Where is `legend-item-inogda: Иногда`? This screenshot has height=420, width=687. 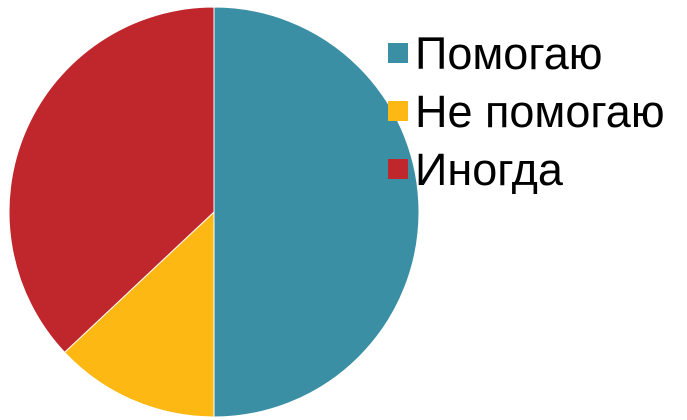 legend-item-inogda: Иногда is located at coordinates (526, 169).